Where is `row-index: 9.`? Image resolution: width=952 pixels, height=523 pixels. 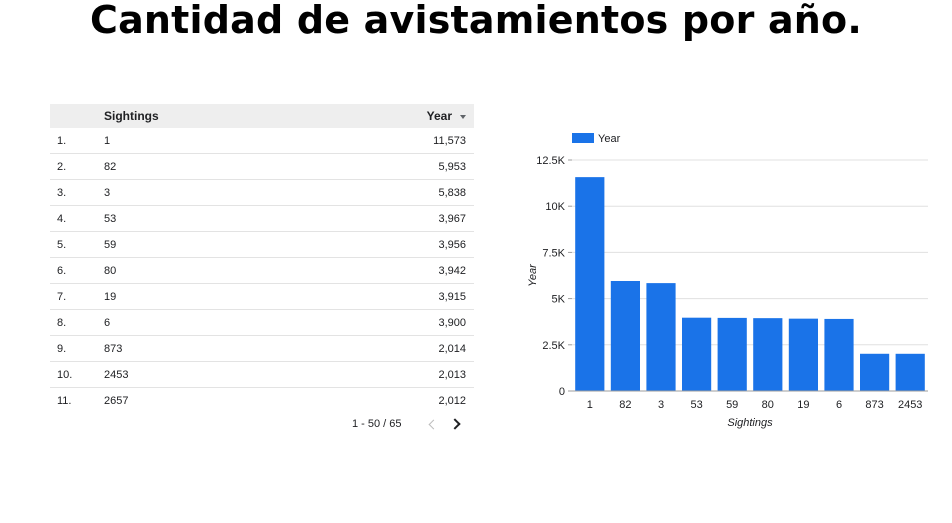
row-index: 9. is located at coordinates (62, 348).